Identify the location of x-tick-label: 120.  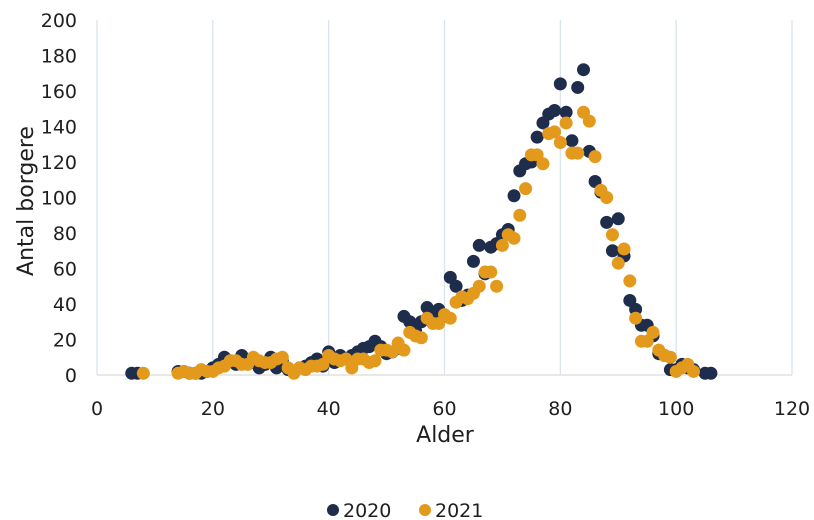
(792, 409).